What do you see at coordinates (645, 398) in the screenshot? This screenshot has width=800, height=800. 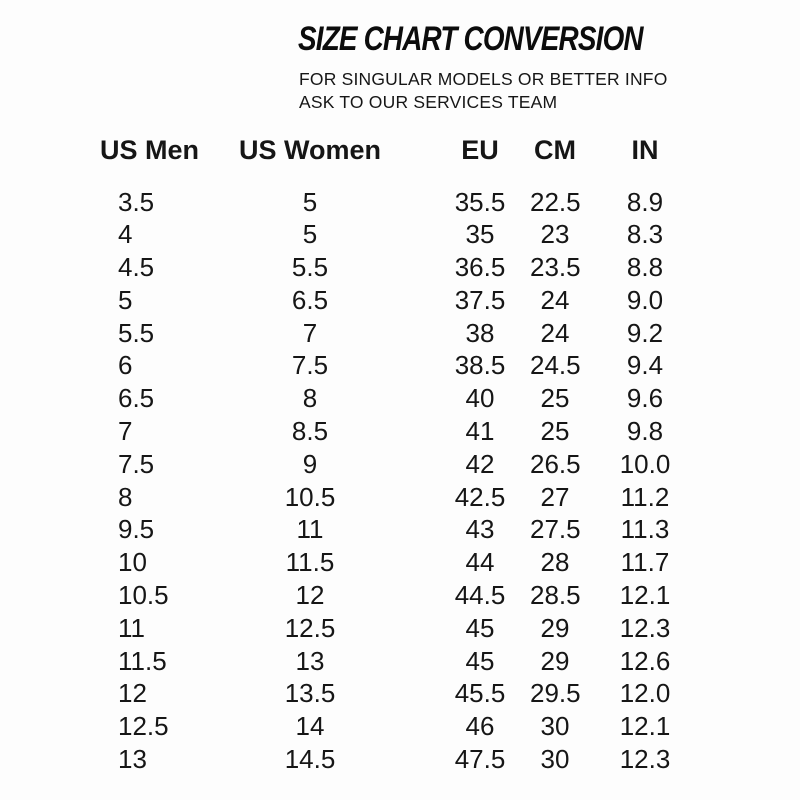 I see `table-cell: 9.6` at bounding box center [645, 398].